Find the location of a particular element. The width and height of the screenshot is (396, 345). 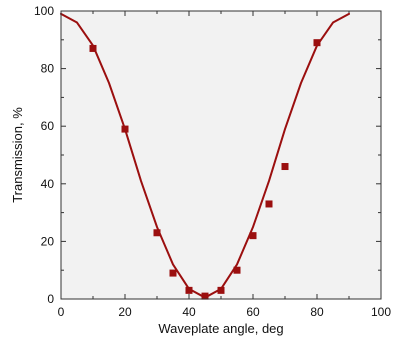

y-tick-label: 60 is located at coordinates (48, 126).